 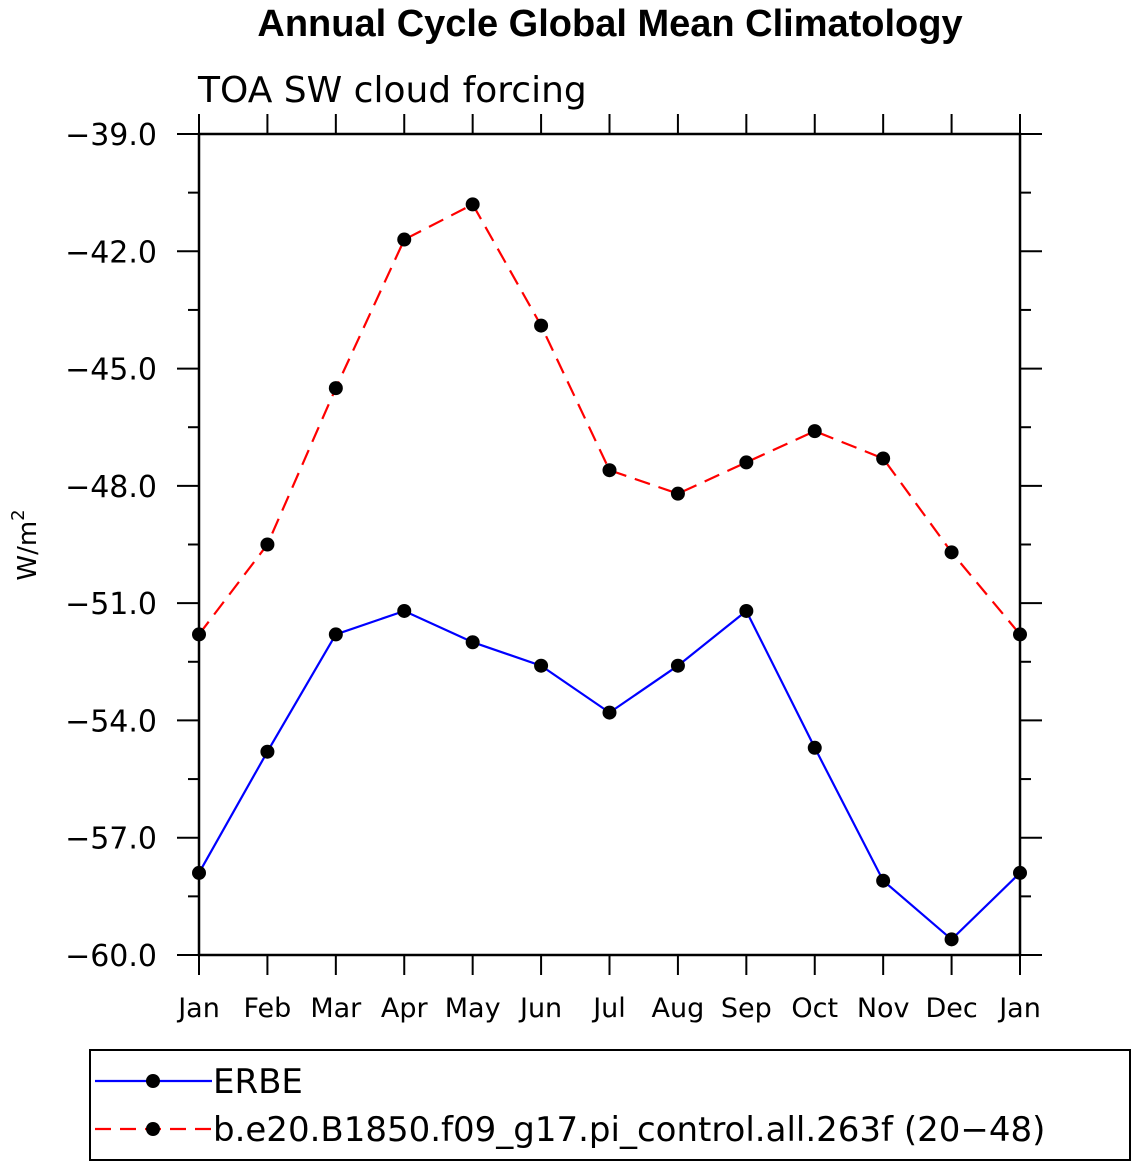 What do you see at coordinates (111, 839) in the screenshot?
I see `y-tick-label: −57.0` at bounding box center [111, 839].